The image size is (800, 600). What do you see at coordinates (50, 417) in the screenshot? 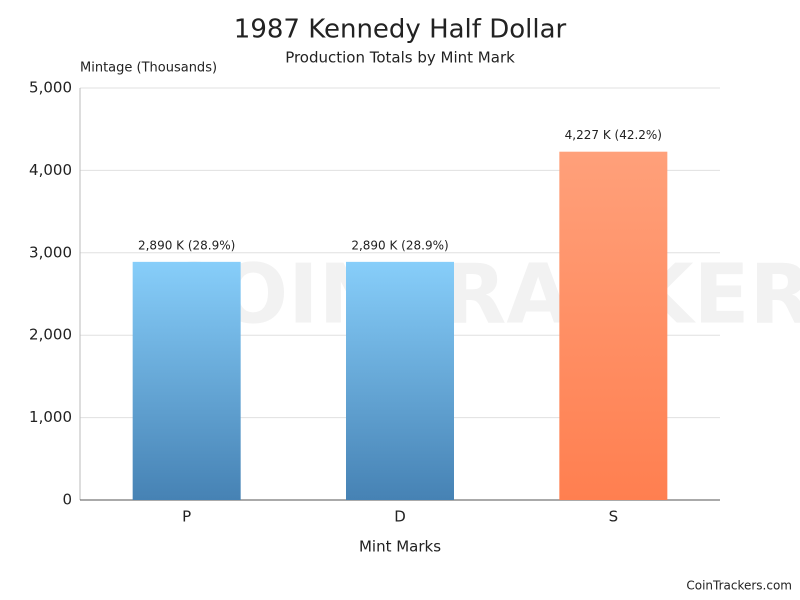
I see `y-tick-label: 1,000` at bounding box center [50, 417].